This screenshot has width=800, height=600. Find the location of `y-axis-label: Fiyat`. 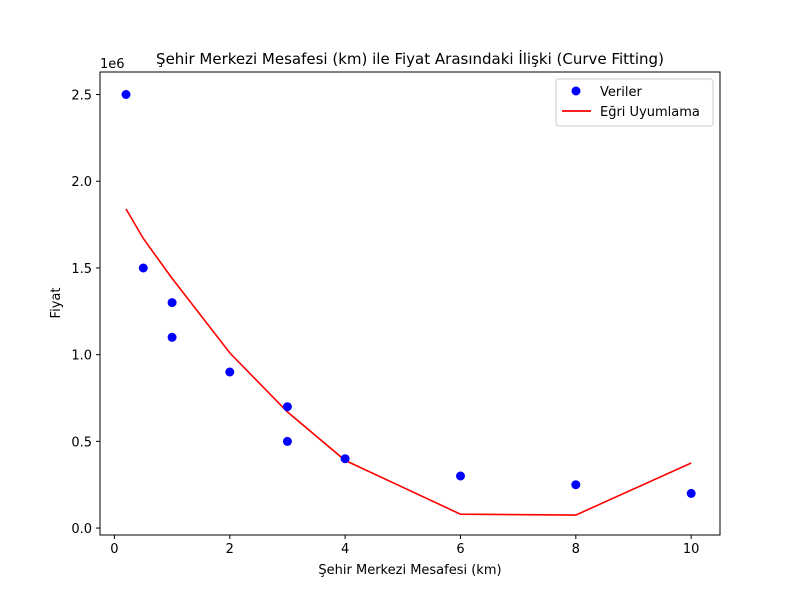

y-axis-label: Fiyat is located at coordinates (56, 303).